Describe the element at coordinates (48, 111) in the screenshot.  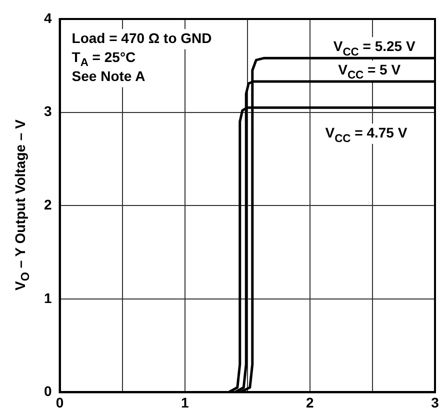
I see `y-tick-label: 3` at that location.